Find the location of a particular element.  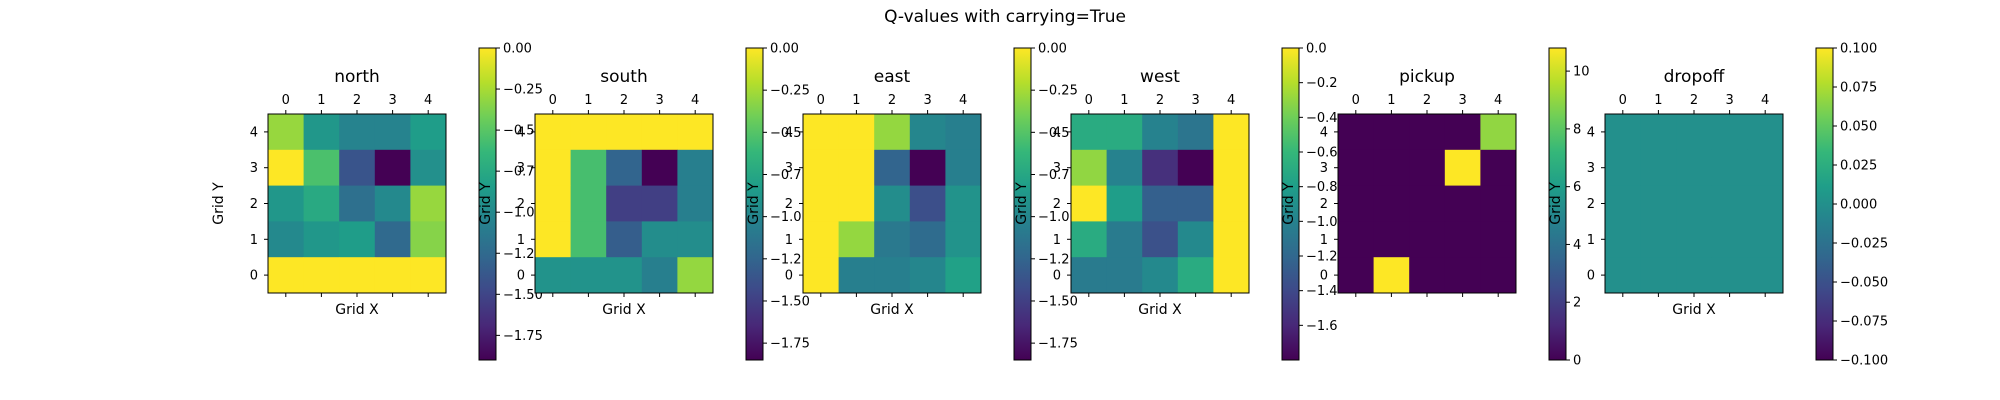

panel-title: dropoff is located at coordinates (1695, 77).